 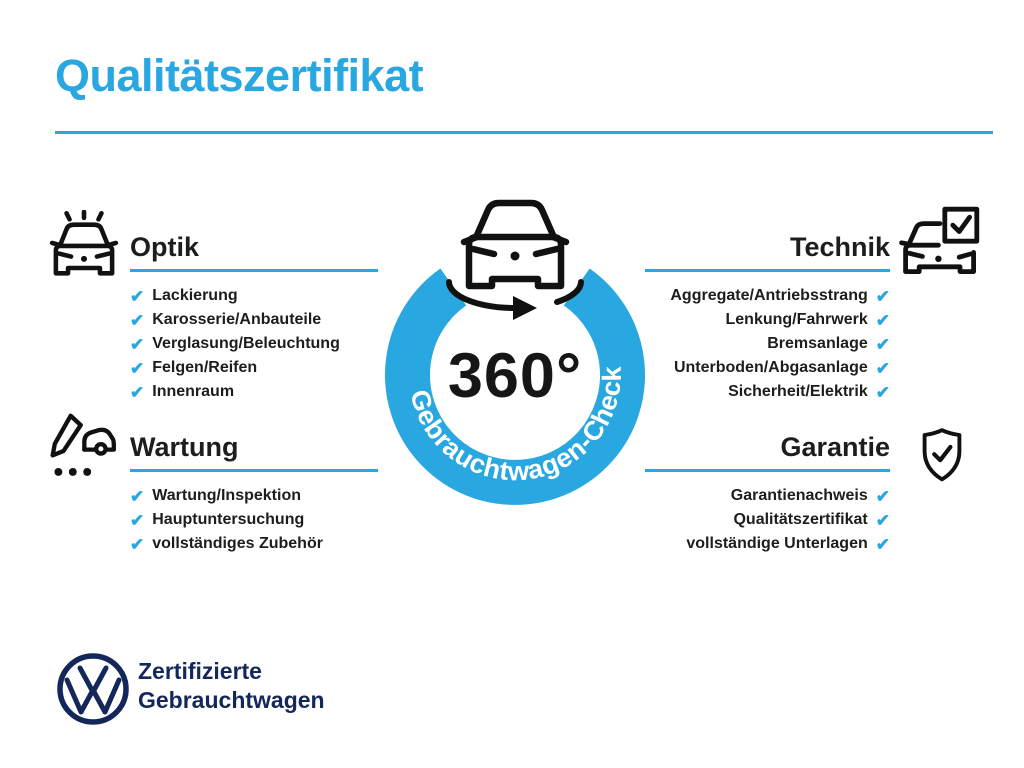 What do you see at coordinates (226, 495) in the screenshot?
I see `item-label: Wartung/Inspektion` at bounding box center [226, 495].